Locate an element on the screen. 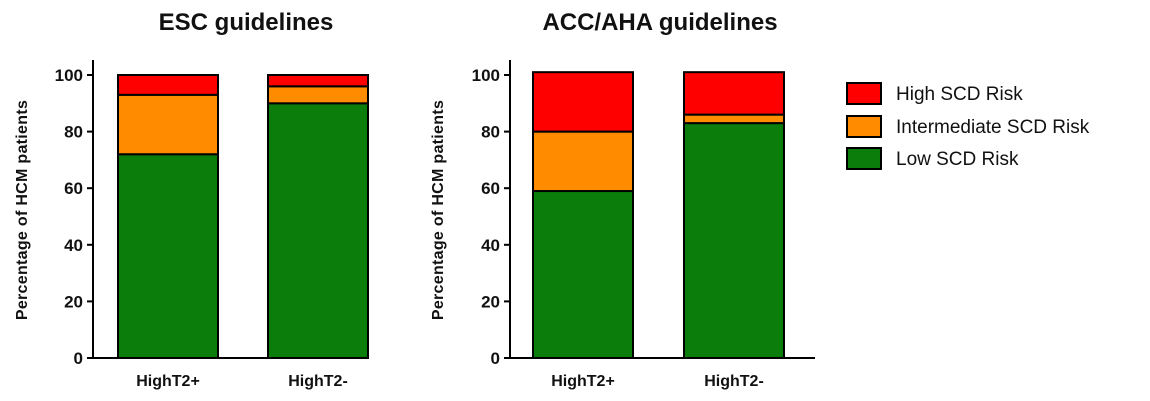  legend-swatch-intermediate is located at coordinates (864, 126).